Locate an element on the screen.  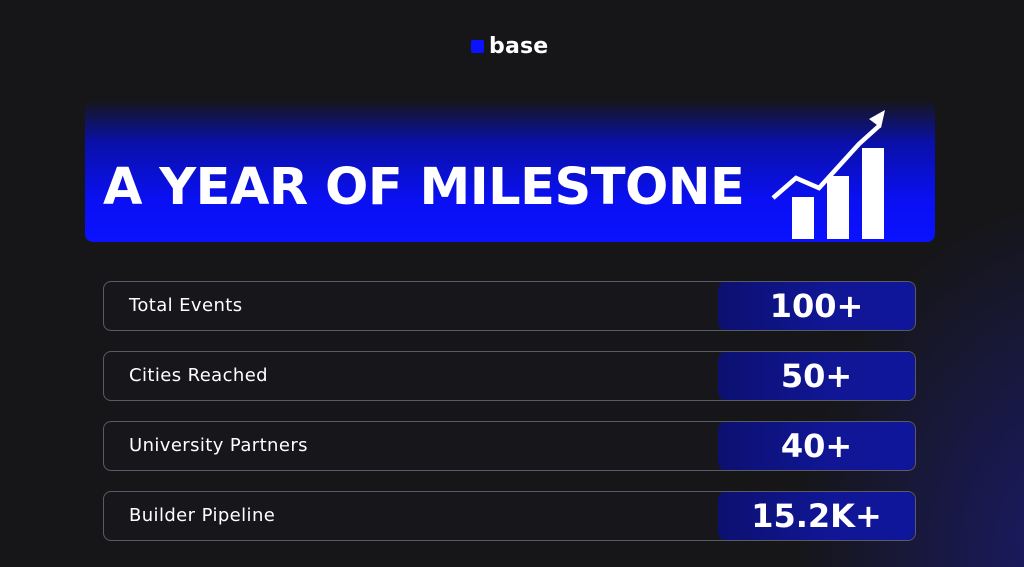
stat-value-box: 40+ is located at coordinates (816, 446).